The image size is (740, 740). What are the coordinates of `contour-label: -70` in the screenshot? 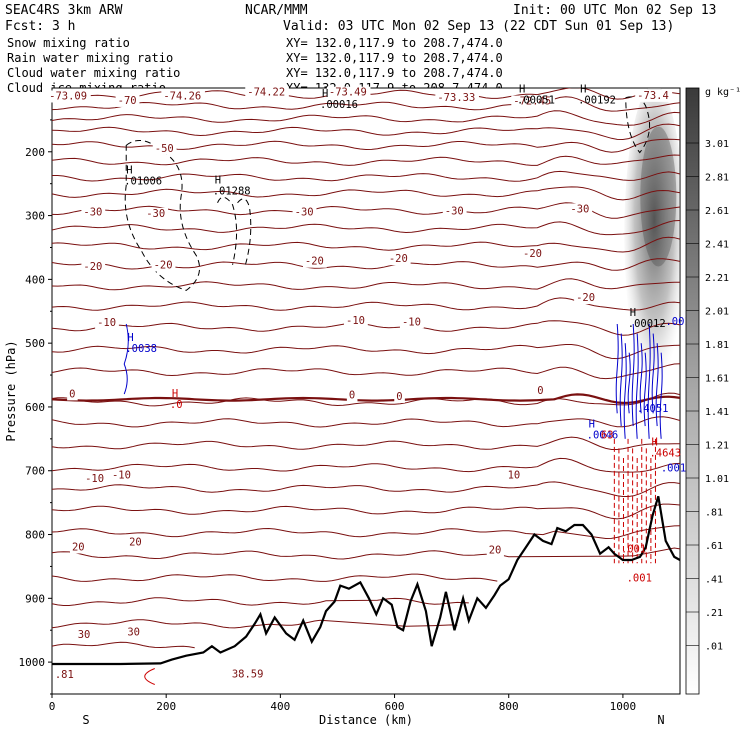 It's located at (127, 101).